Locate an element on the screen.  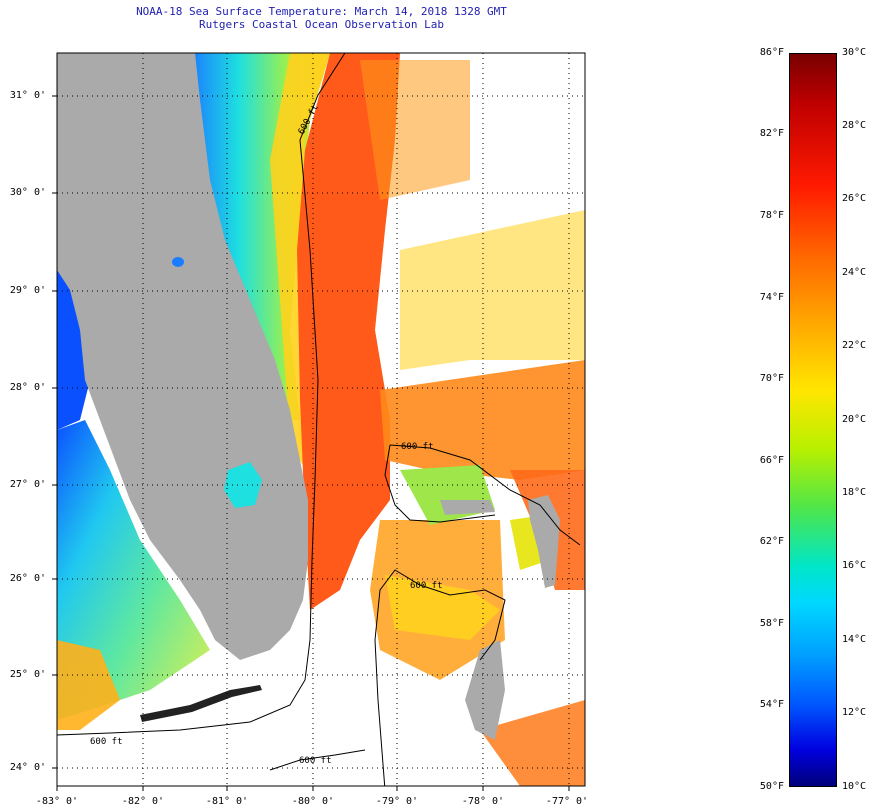
colorbar-label-30c: 30°C is located at coordinates (854, 52).